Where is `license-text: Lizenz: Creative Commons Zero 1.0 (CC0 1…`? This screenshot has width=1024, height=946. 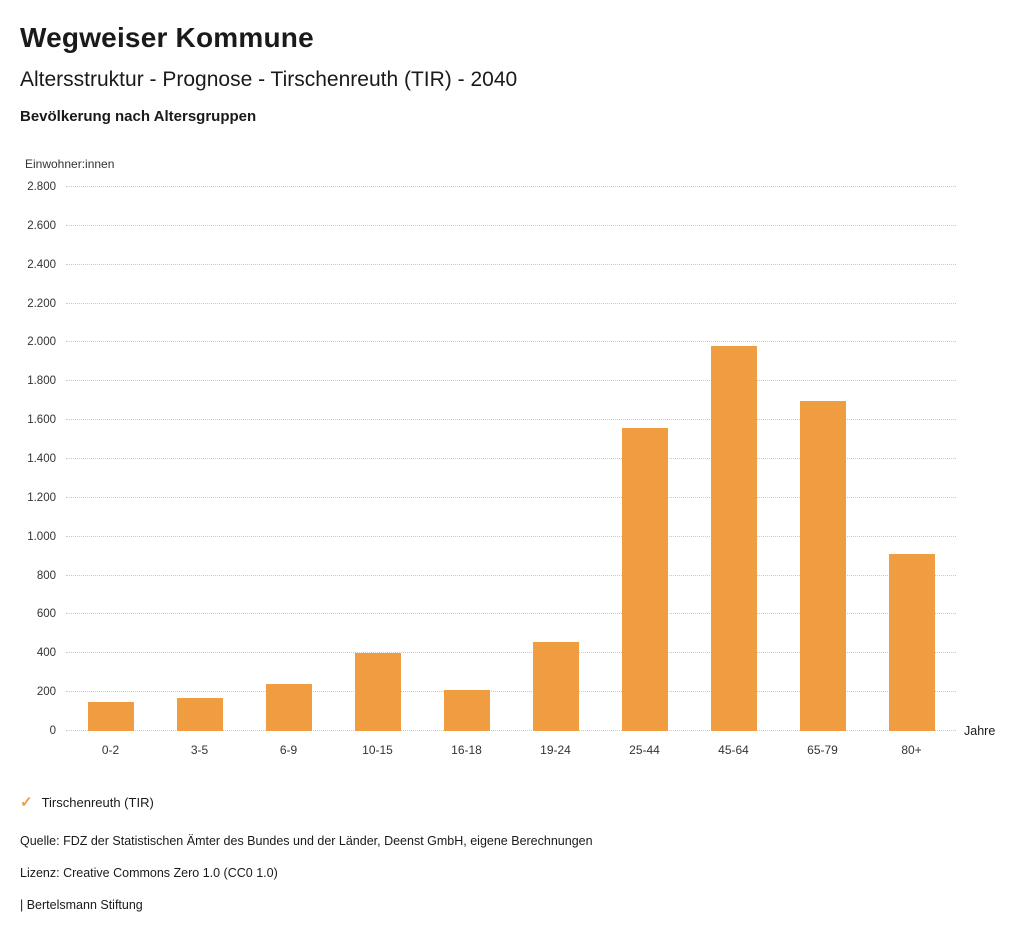
license-text: Lizenz: Creative Commons Zero 1.0 (CC0 1… is located at coordinates (149, 873).